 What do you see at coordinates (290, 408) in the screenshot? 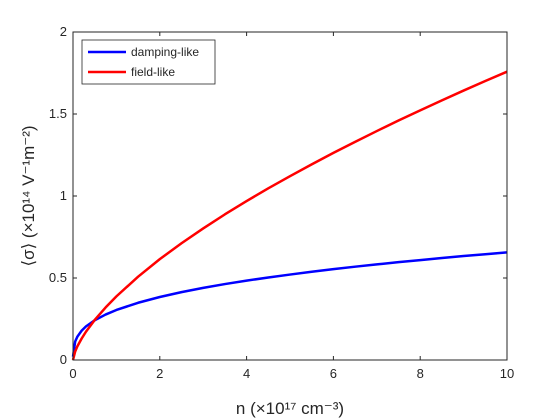
I see `x-axis-label: n (×10¹⁷ cm⁻³)` at bounding box center [290, 408].